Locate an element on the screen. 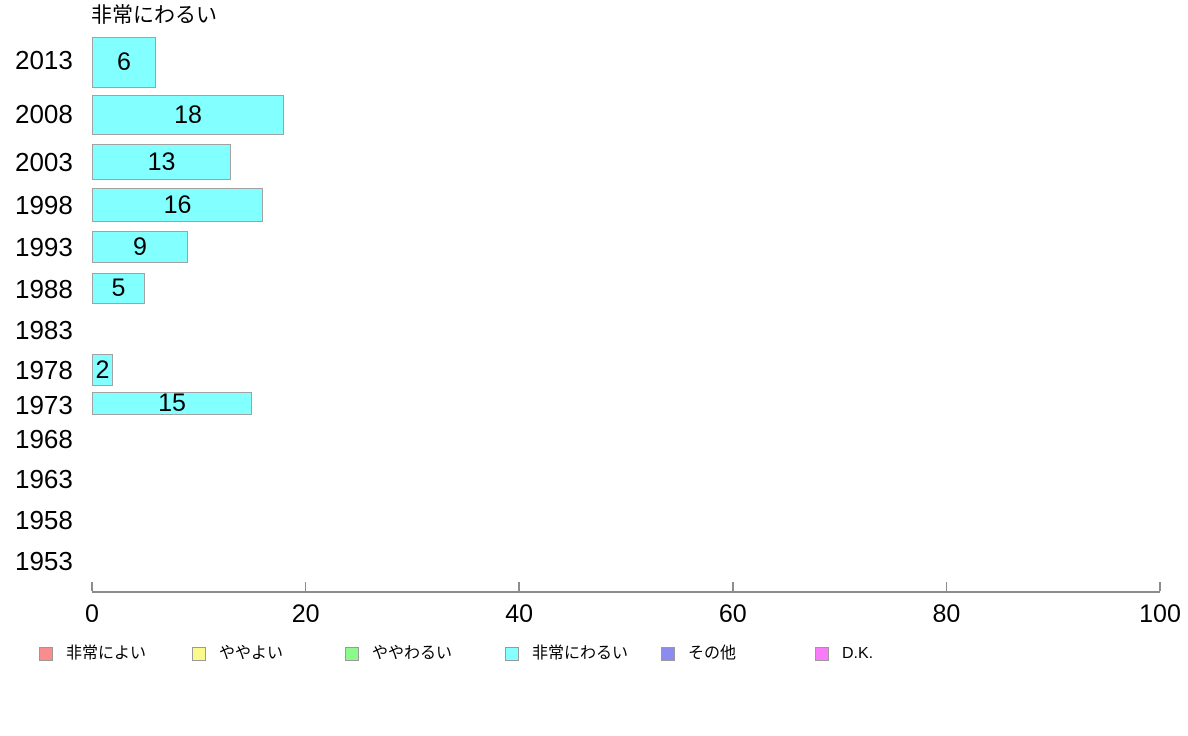 The image size is (1188, 736). bar-value-label: 5 is located at coordinates (118, 288).